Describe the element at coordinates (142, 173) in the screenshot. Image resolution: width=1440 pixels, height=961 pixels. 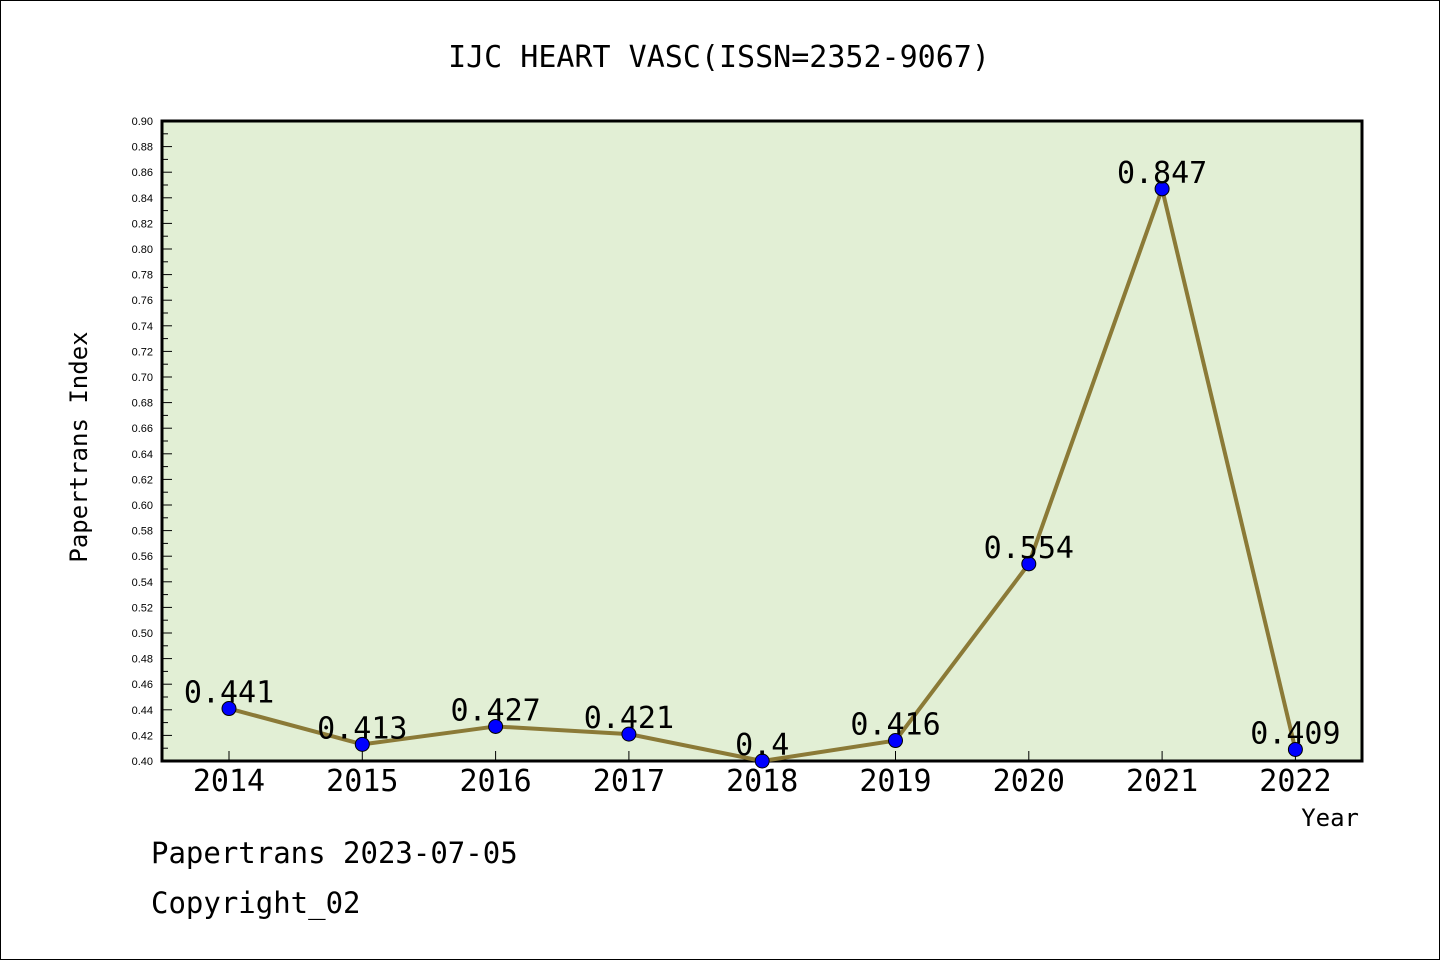
I see `y-tick-label: 0.86` at that location.